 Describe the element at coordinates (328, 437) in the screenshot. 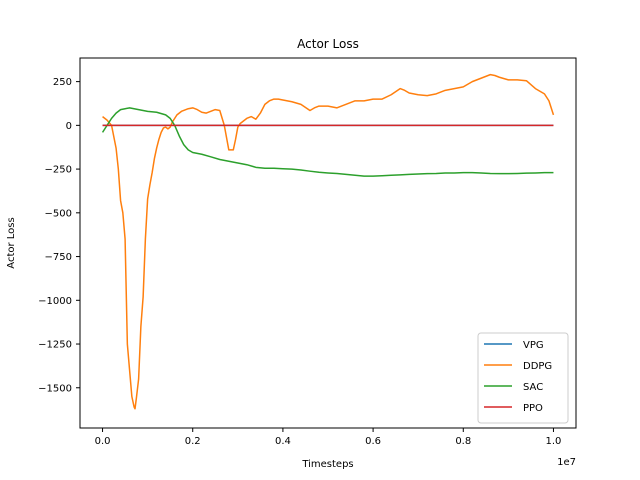

I see `x-axis: 0.0 0.2 0.4 0.6 0.8 1.0` at that location.